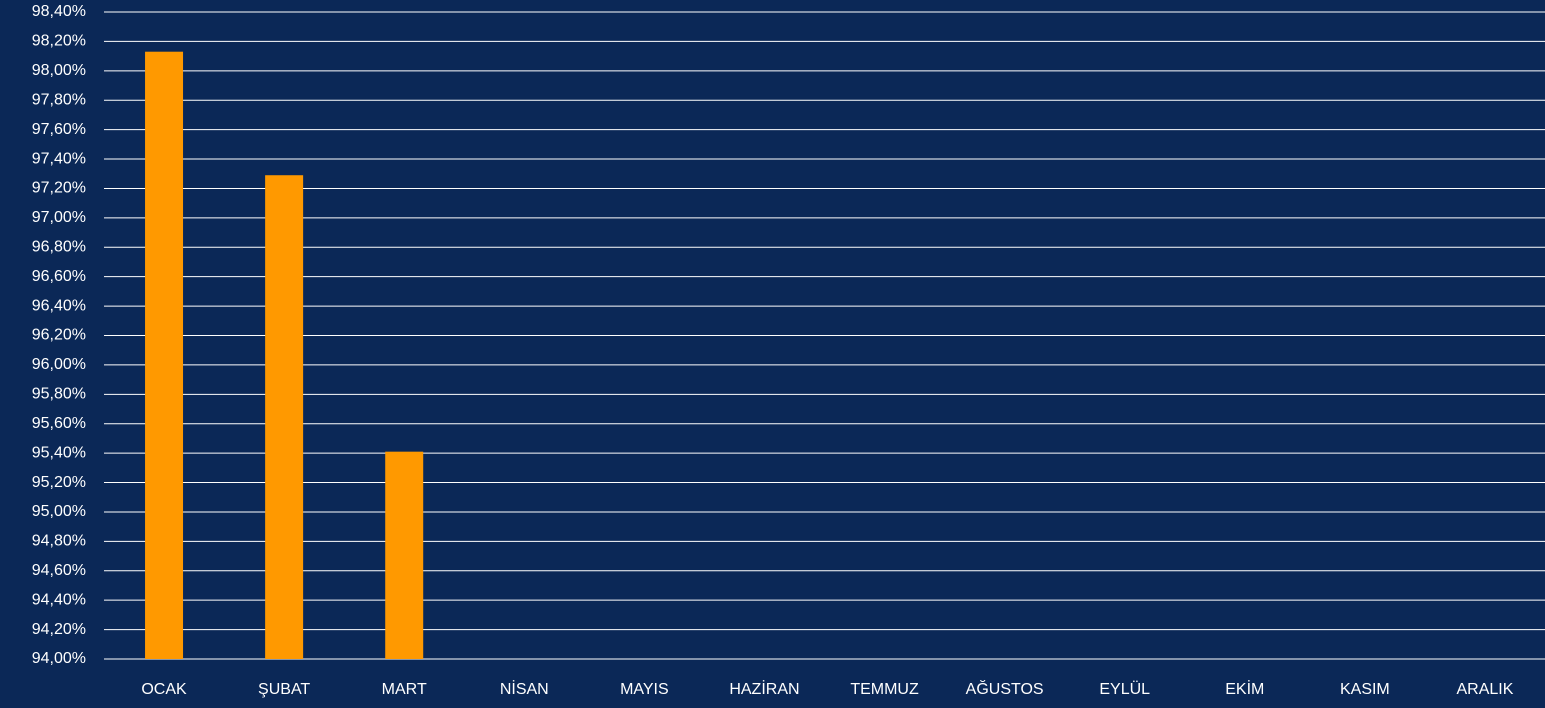  I want to click on y-tick-label: 94,80%, so click(59, 541).